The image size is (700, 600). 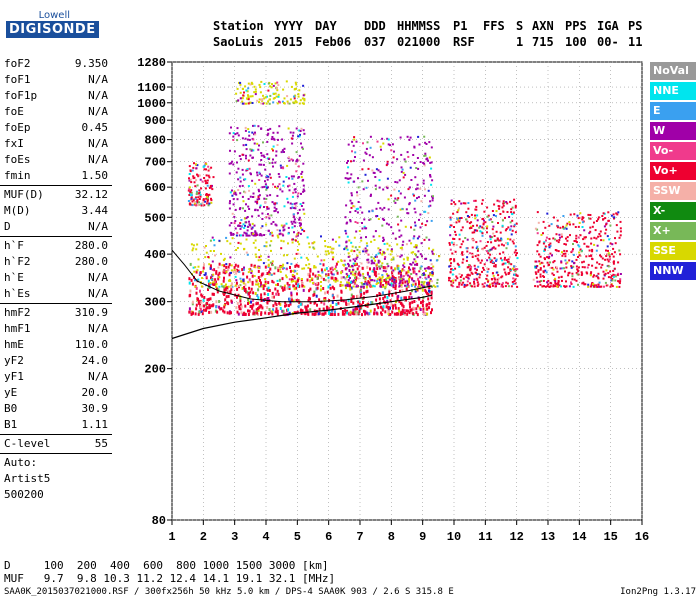 What do you see at coordinates (11, 424) in the screenshot?
I see `param-name: B1` at bounding box center [11, 424].